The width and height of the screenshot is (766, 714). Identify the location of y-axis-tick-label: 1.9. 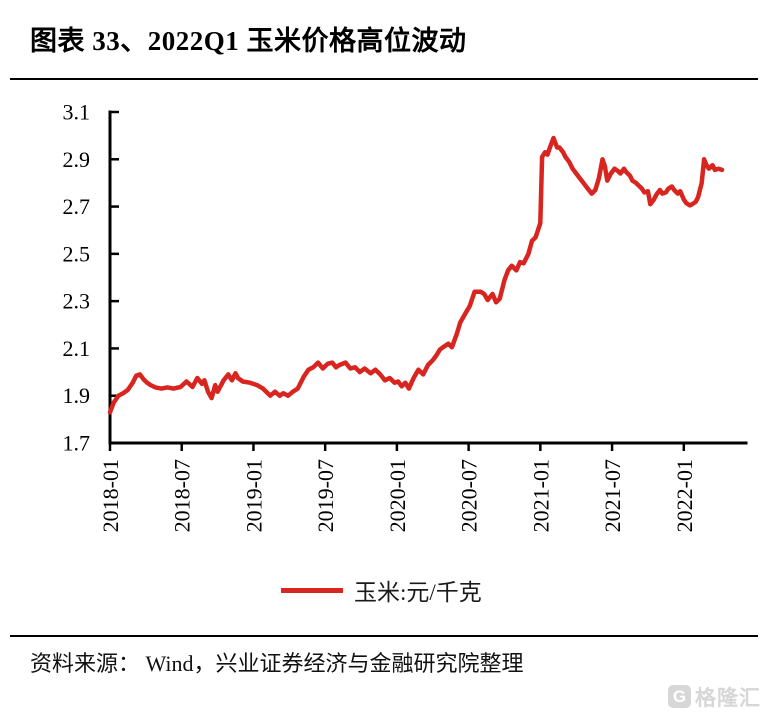
(77, 395).